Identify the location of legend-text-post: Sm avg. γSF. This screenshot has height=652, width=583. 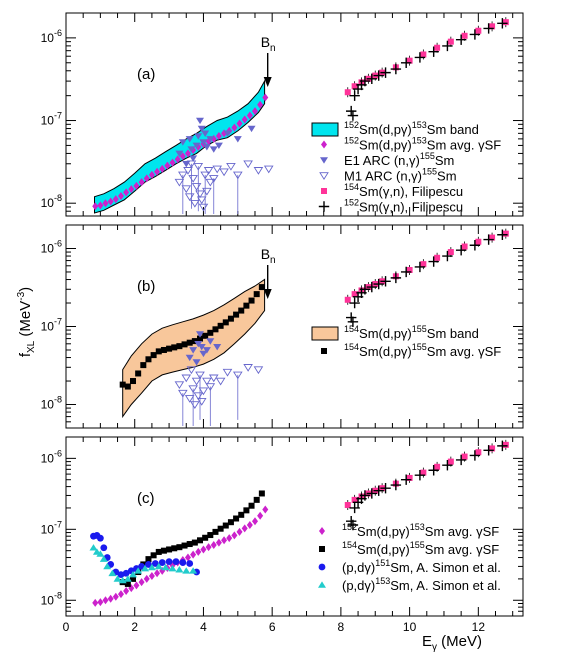
(464, 351).